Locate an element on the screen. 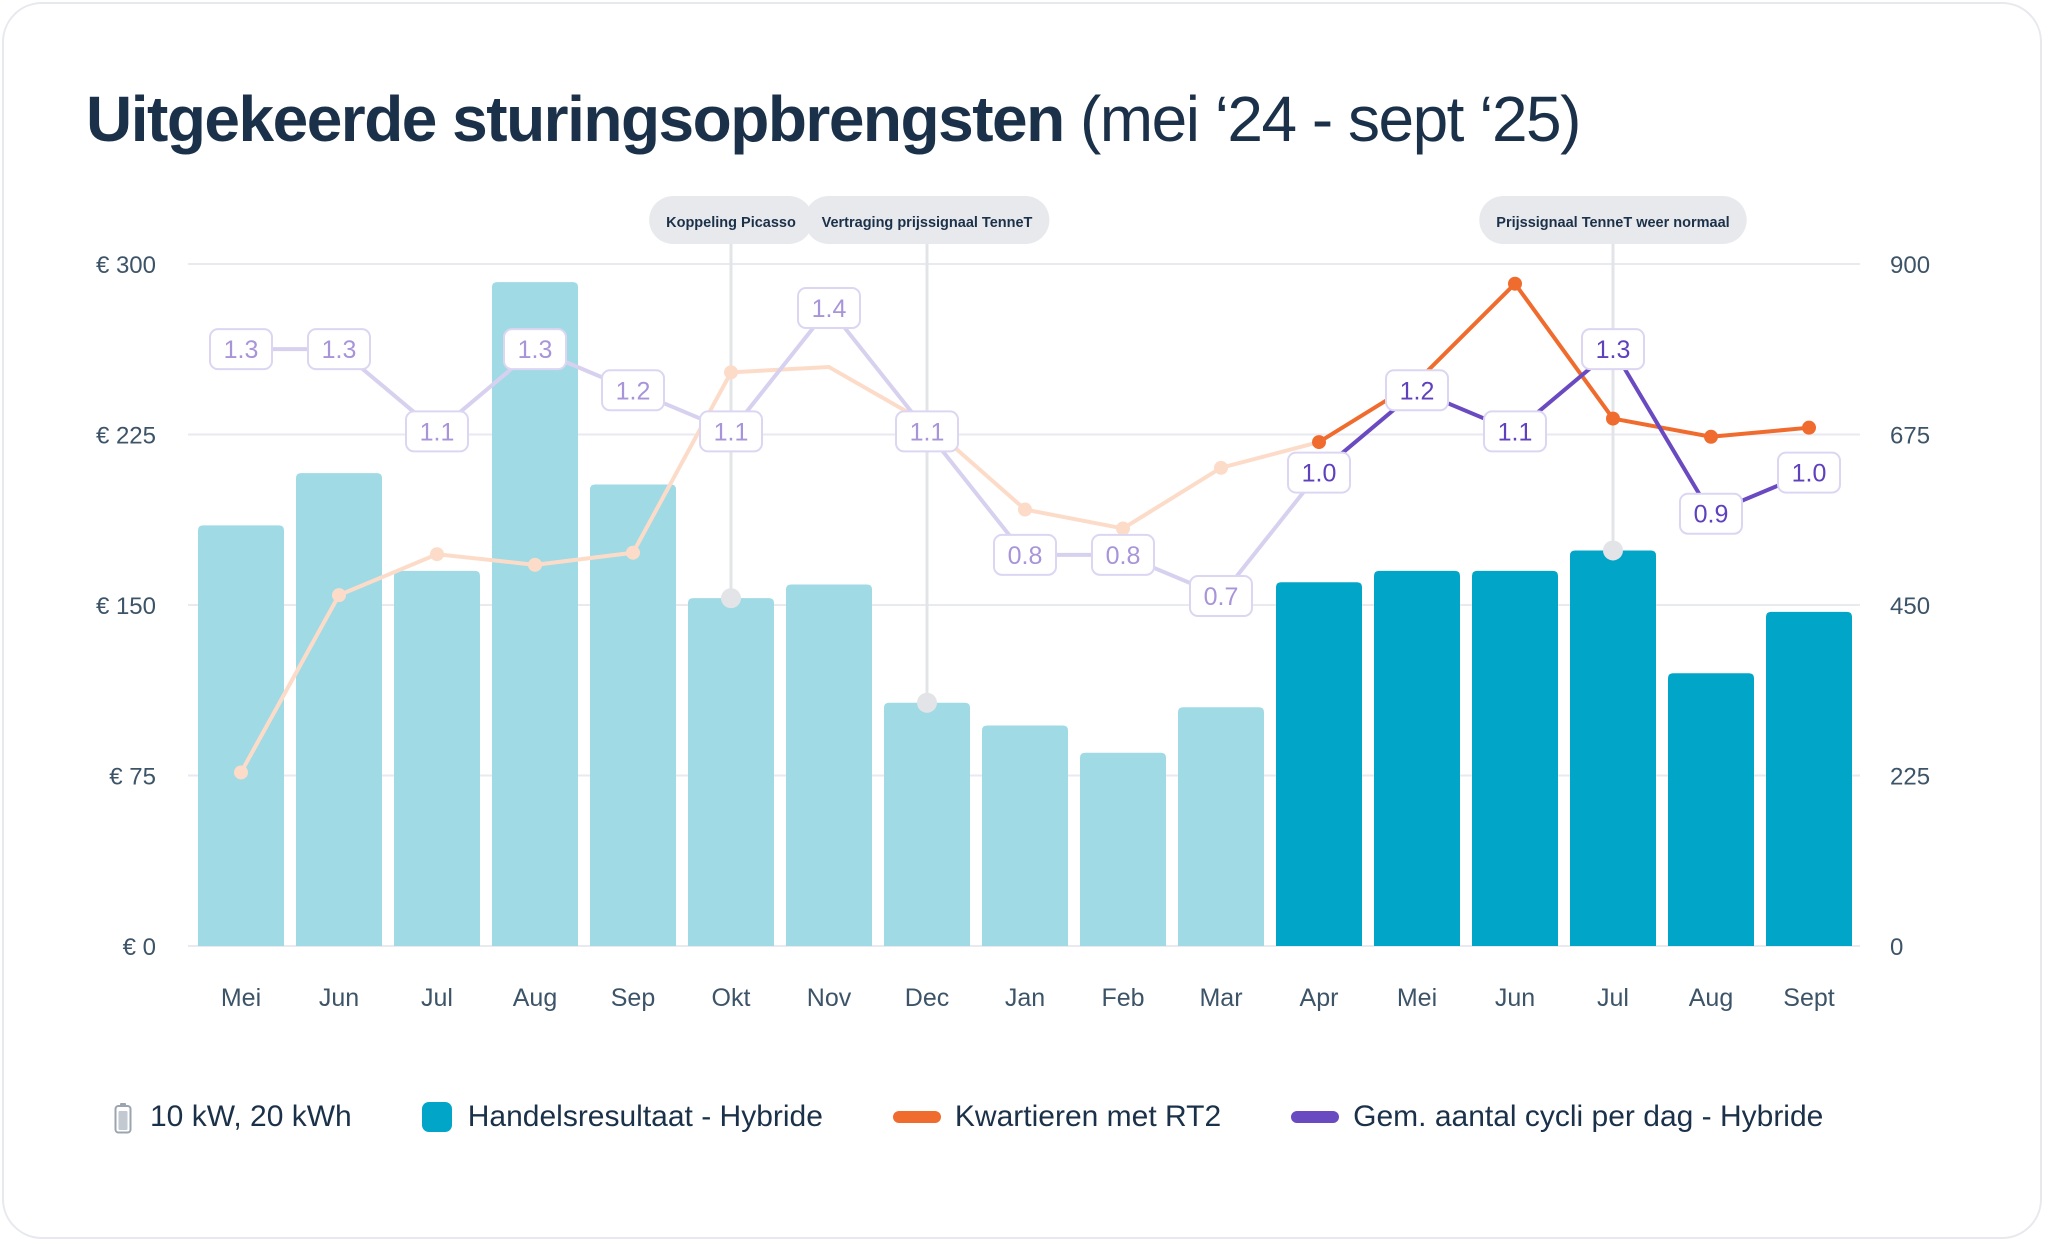 The image size is (2048, 1245). orange-line-swatch-icon is located at coordinates (916, 1117).